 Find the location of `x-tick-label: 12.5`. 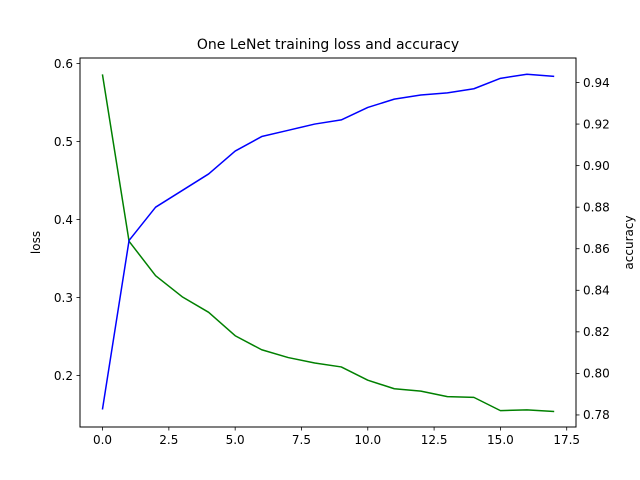

x-tick-label: 12.5 is located at coordinates (434, 440).